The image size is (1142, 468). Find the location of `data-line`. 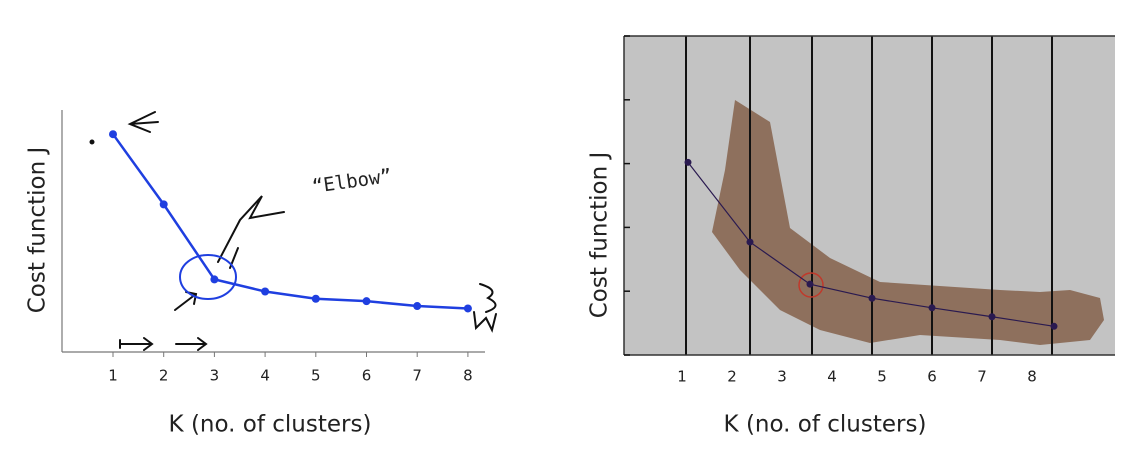

data-line is located at coordinates (289, 221).